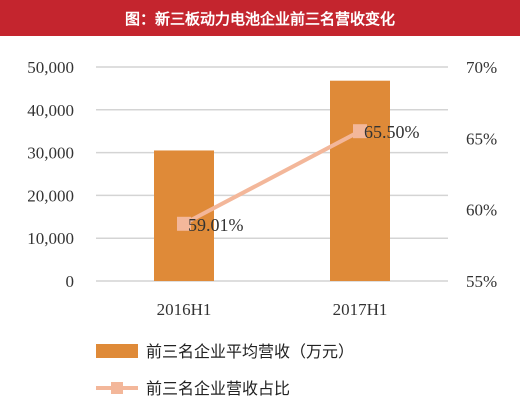  Describe the element at coordinates (216, 225) in the screenshot. I see `data-label: 59.01%` at that location.